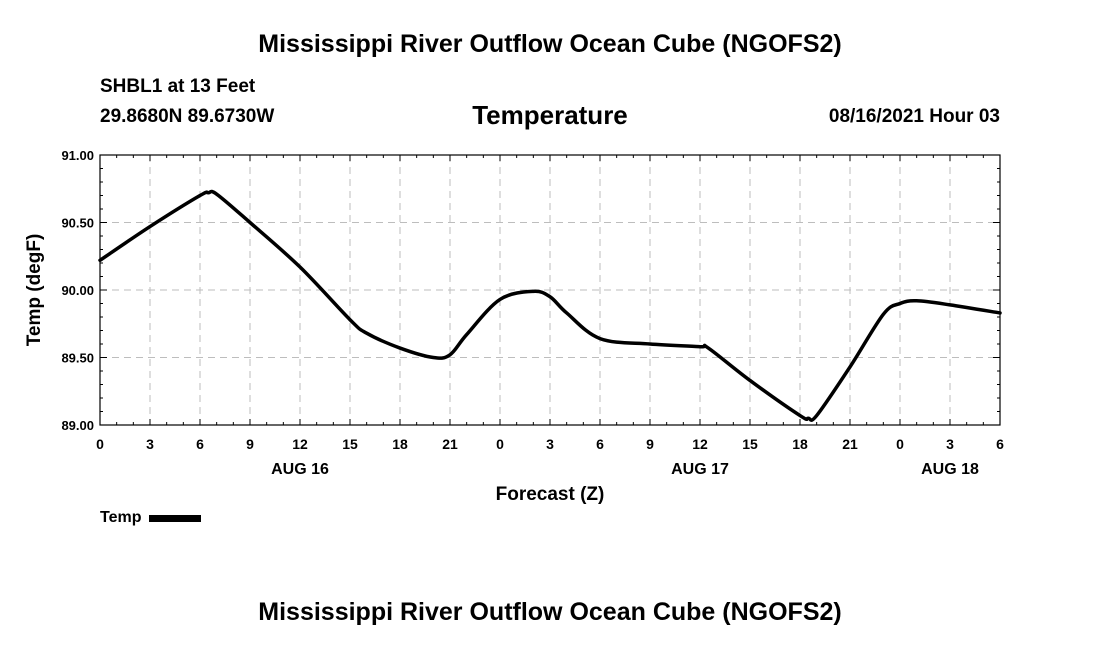 Image resolution: width=1100 pixels, height=650 pixels. What do you see at coordinates (178, 86) in the screenshot?
I see `station-label: SHBL1 at 13 Feet` at bounding box center [178, 86].